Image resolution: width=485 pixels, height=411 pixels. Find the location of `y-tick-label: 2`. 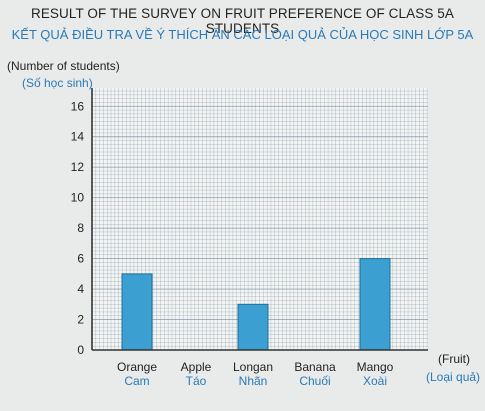

y-tick-label: 2 is located at coordinates (80, 320).